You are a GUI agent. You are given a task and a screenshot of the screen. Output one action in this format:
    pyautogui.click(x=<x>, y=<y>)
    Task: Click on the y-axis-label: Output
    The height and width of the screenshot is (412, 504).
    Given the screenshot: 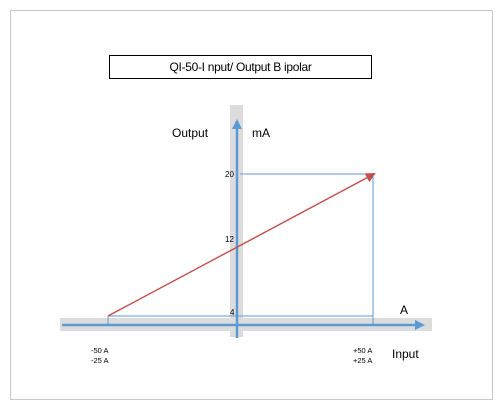 What is the action you would take?
    pyautogui.click(x=190, y=133)
    